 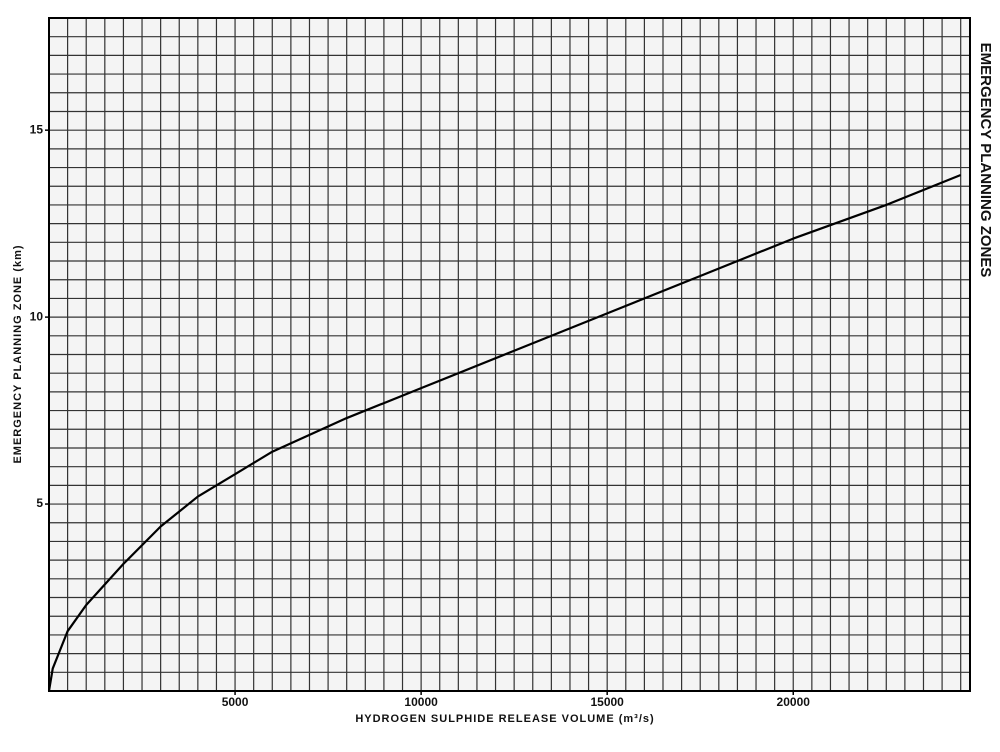 What do you see at coordinates (37, 129) in the screenshot?
I see `y-tick-label: 15` at bounding box center [37, 129].